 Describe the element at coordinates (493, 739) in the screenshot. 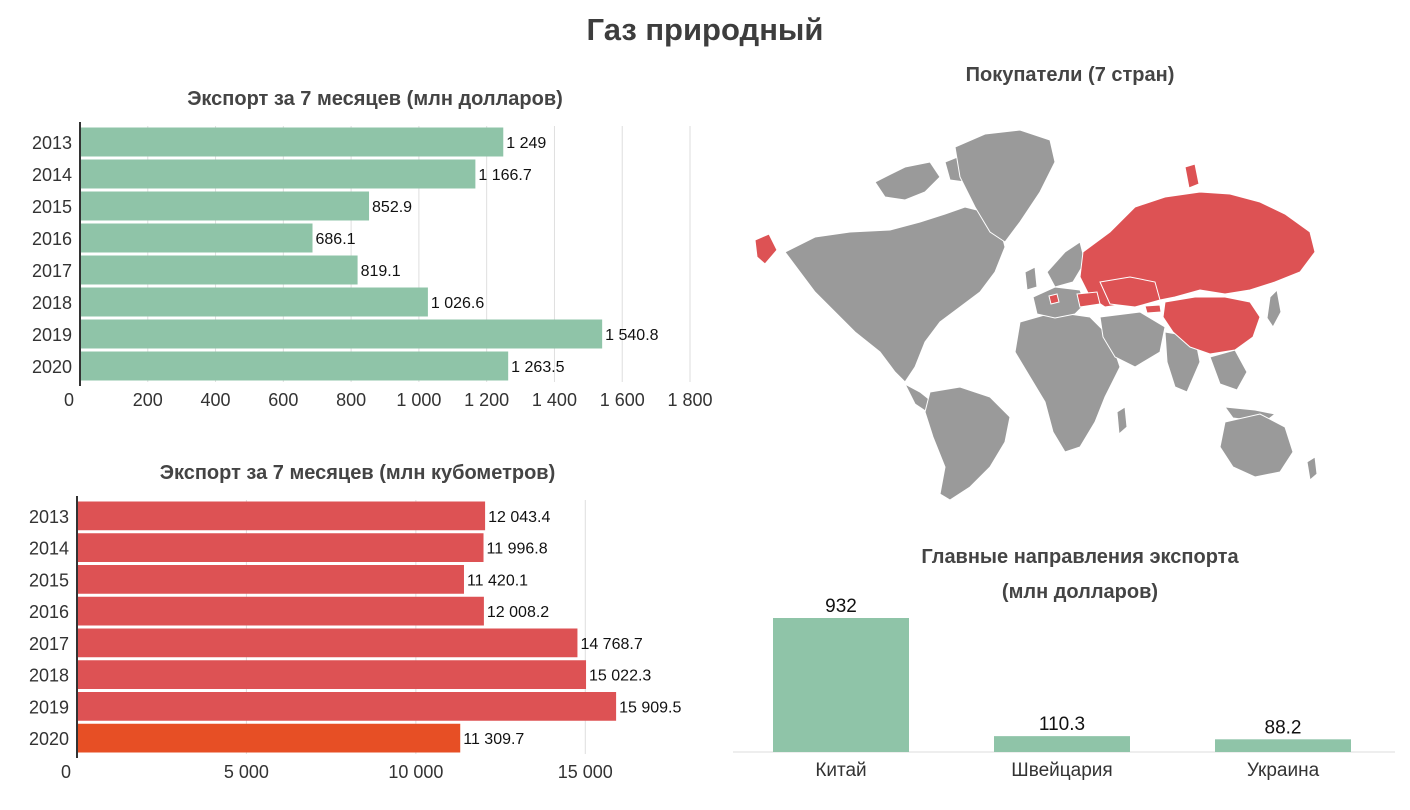

I see `value-label: 11 309.7` at that location.